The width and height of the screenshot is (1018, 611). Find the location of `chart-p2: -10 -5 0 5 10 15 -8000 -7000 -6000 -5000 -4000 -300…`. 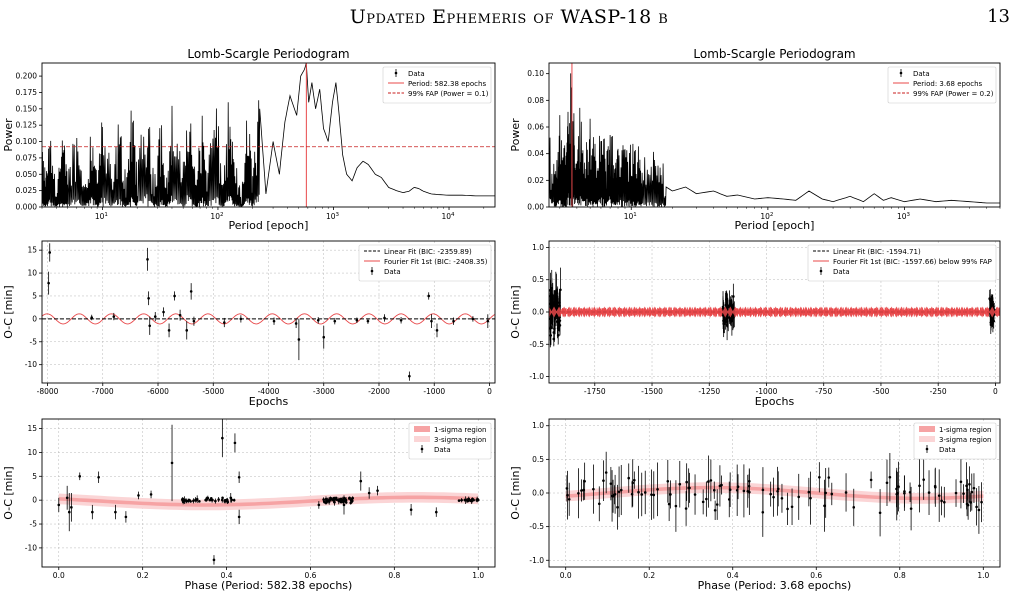

chart-p2: -10 -5 0 5 10 15 -8000 -7000 -6000 -5000 -4000 -300… is located at coordinates (249, 324).